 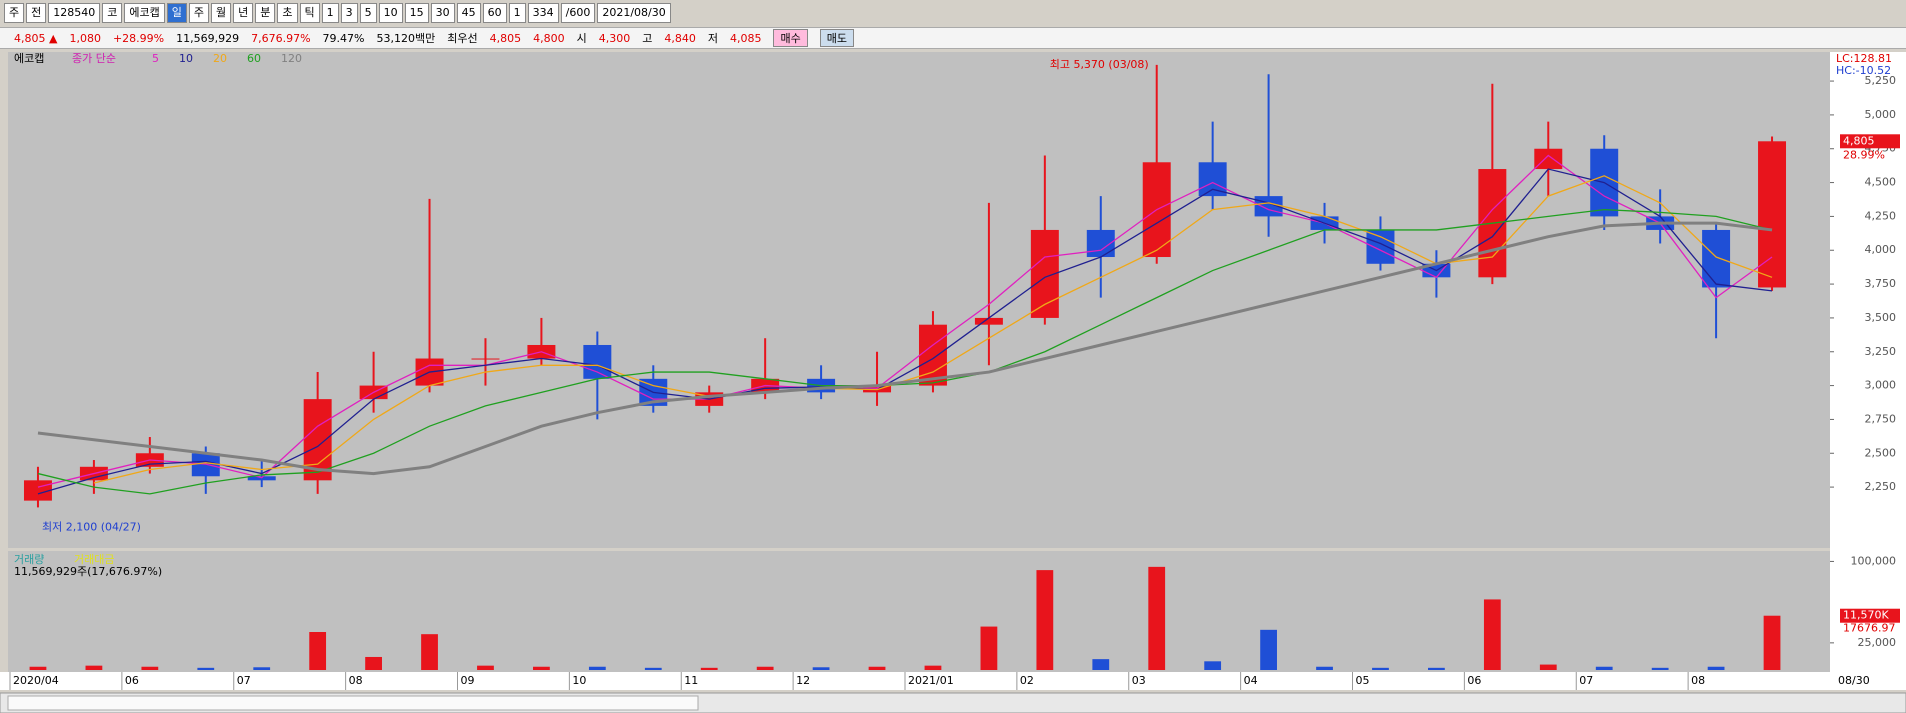 What do you see at coordinates (468, 680) in the screenshot?
I see `x-tick-label: 09` at bounding box center [468, 680].